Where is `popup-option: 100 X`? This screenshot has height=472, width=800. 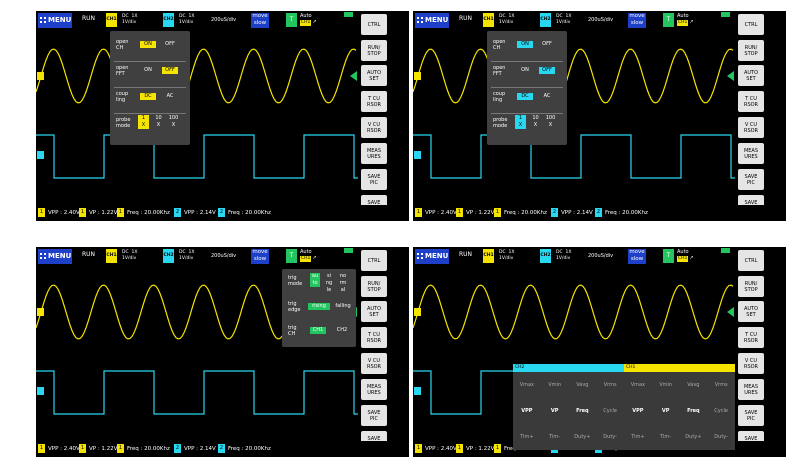 popup-option: 100 X is located at coordinates (550, 121).